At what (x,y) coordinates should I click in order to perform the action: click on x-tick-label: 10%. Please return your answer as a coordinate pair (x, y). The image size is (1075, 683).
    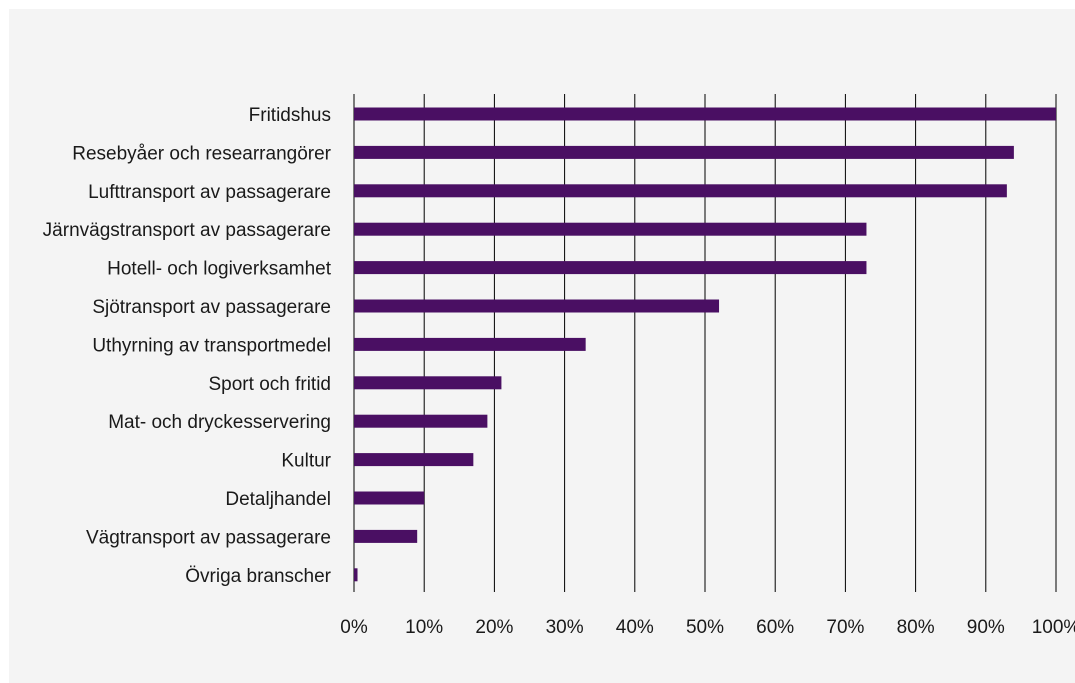
    Looking at the image, I should click on (424, 627).